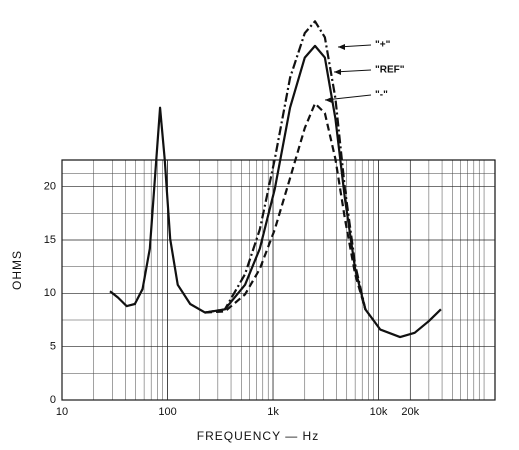 This screenshot has width=519, height=450. Describe the element at coordinates (390, 70) in the screenshot. I see `legend-label: "REF"` at that location.